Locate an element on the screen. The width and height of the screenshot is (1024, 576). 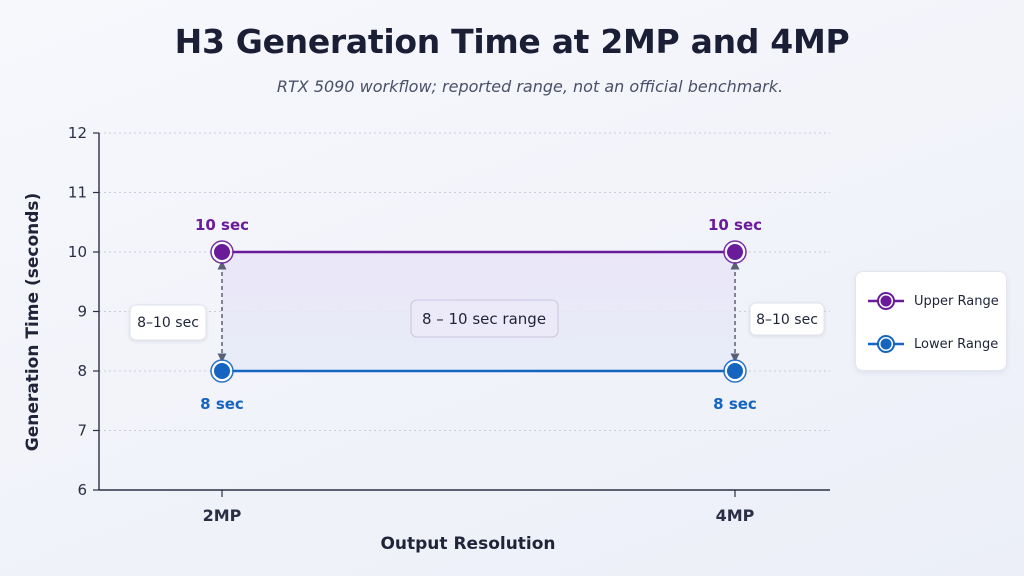
x-tick-label: 2MP is located at coordinates (222, 515).